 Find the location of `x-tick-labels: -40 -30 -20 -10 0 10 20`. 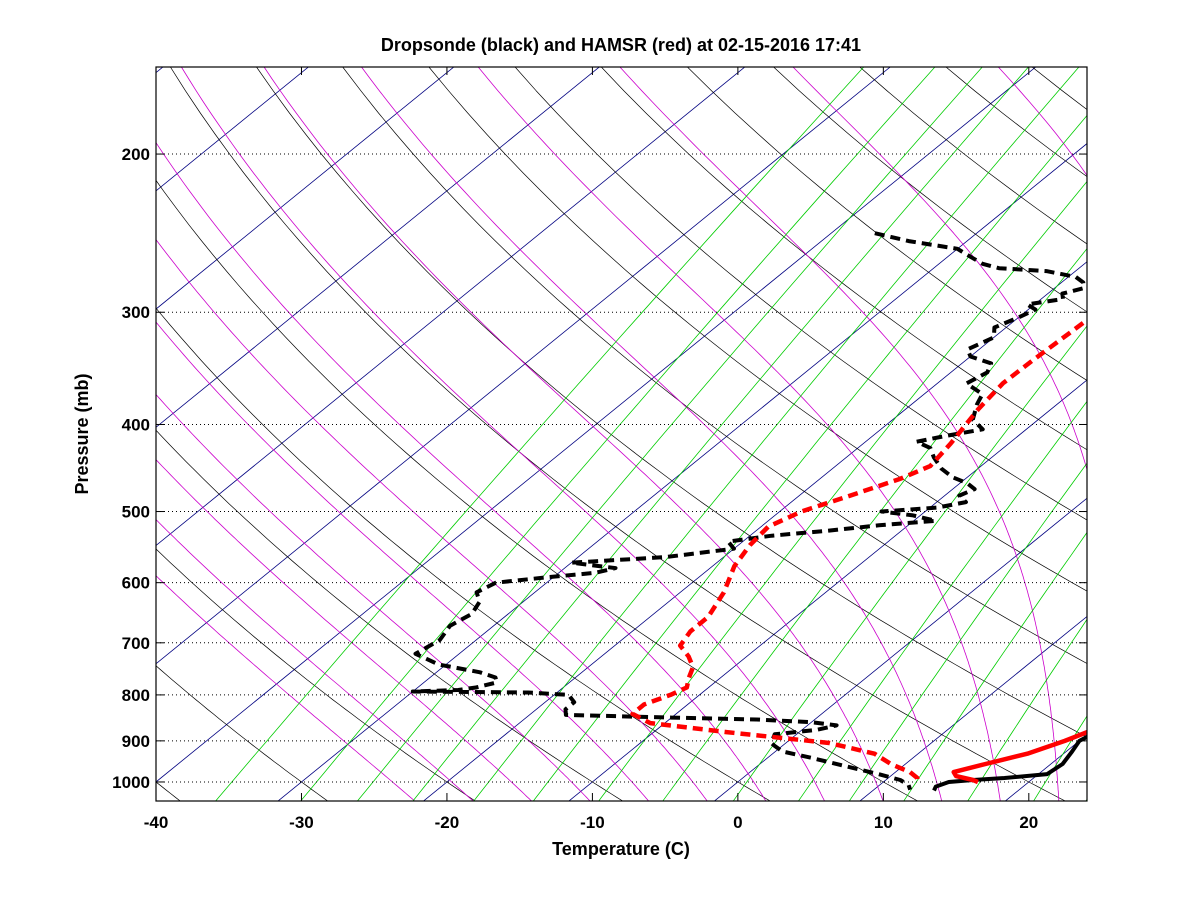

x-tick-labels: -40 -30 -20 -10 0 10 20 is located at coordinates (591, 822).